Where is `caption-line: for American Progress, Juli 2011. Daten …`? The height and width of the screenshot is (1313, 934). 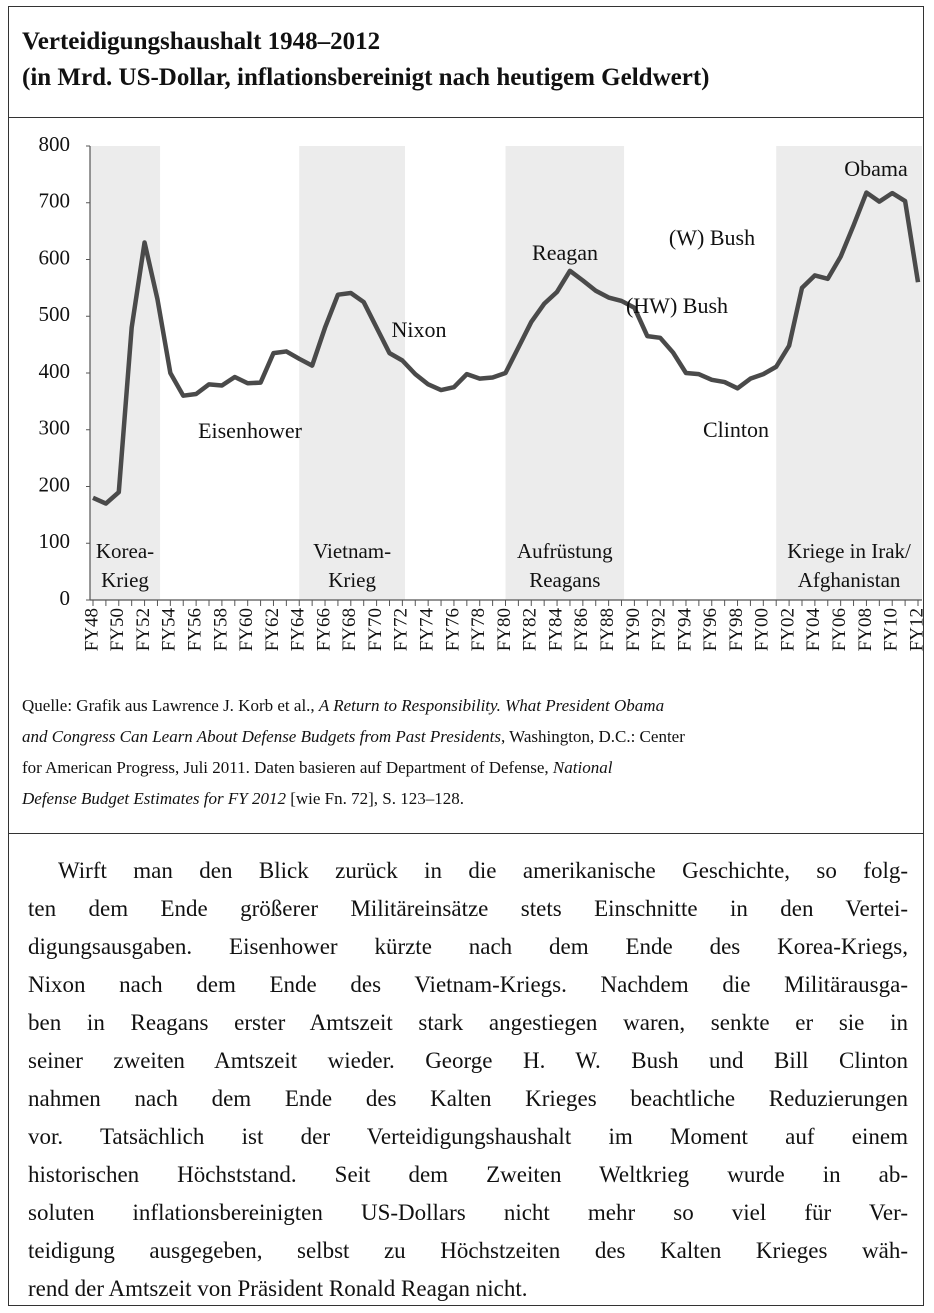 caption-line: for American Progress, Juli 2011. Daten … is located at coordinates (317, 768).